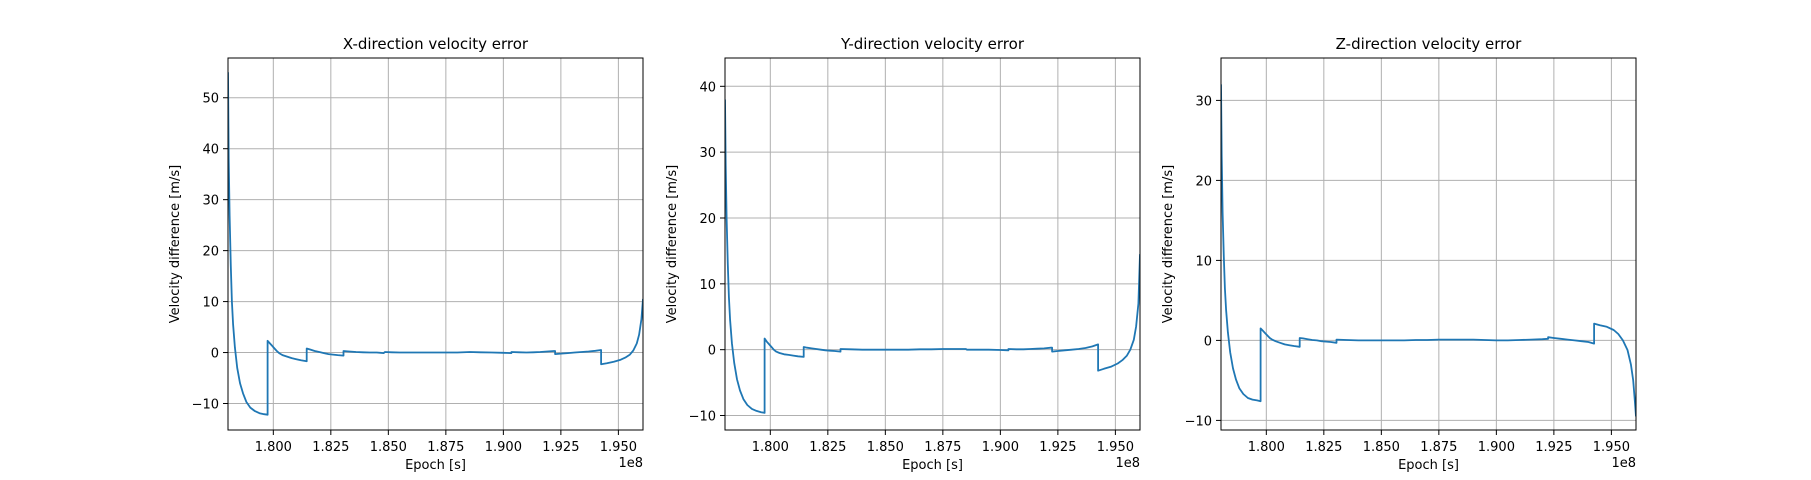 Image resolution: width=1811 pixels, height=480 pixels. I want to click on panel-title: Z-direction velocity error, so click(1429, 44).